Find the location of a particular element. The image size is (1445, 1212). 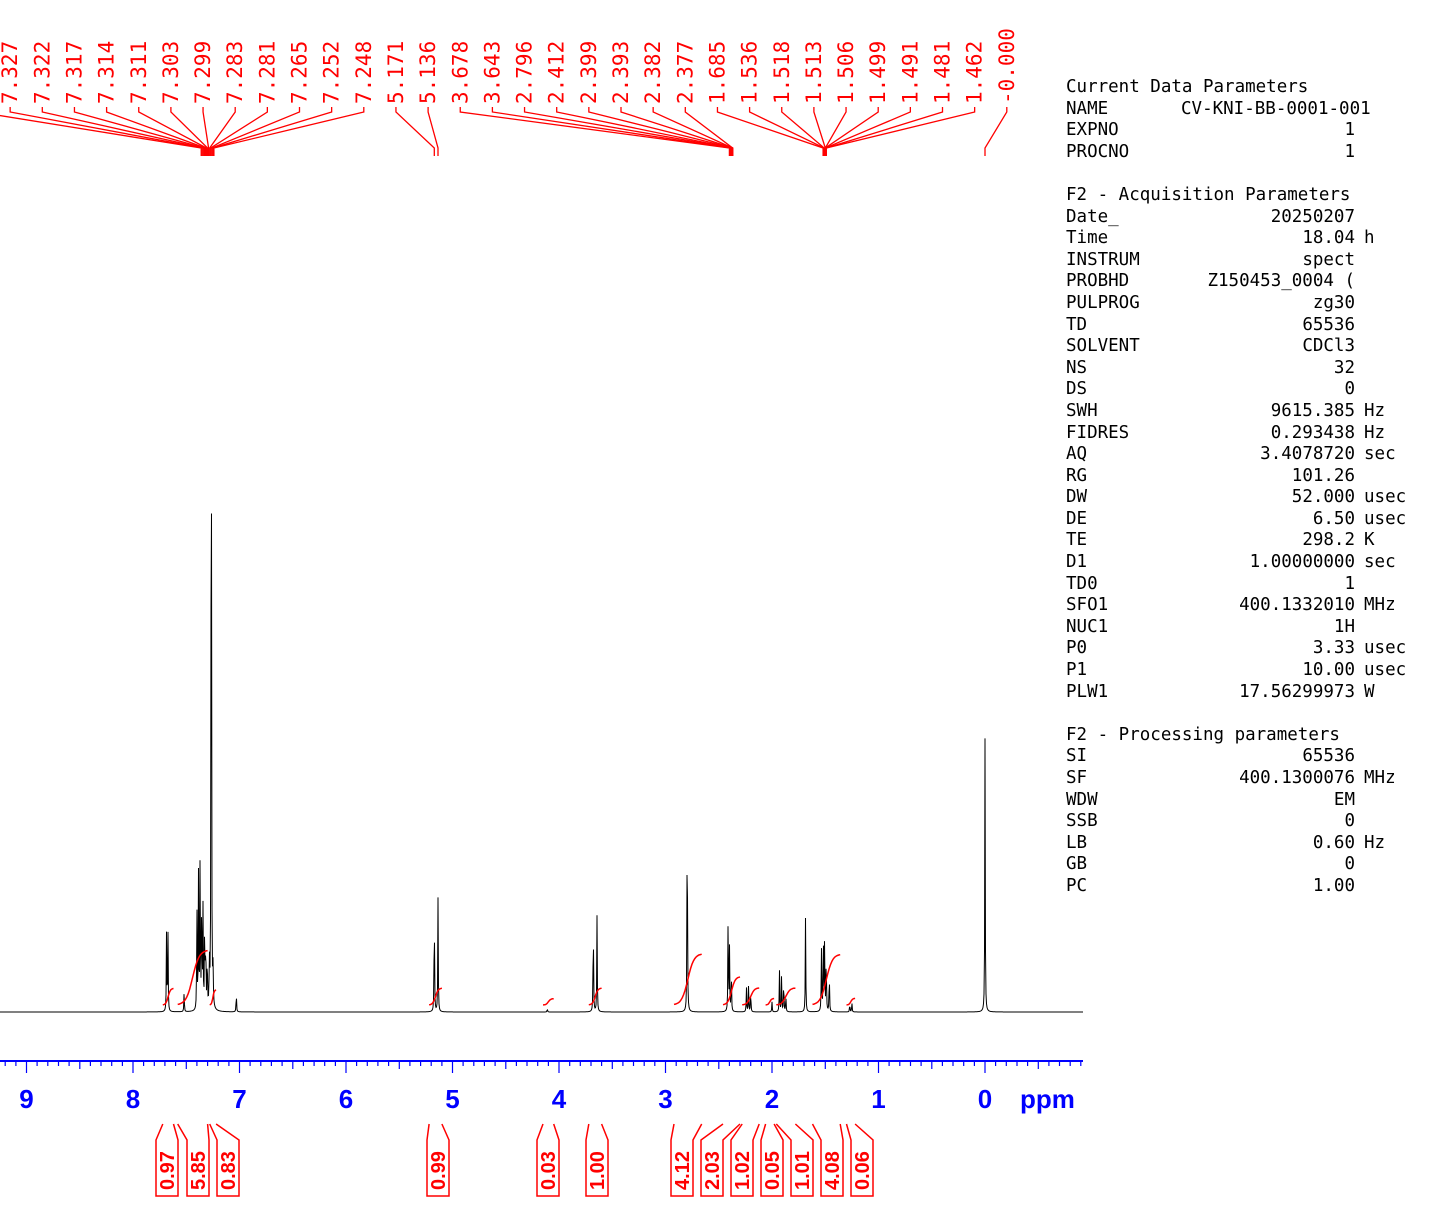

peak-label: 7.265 is located at coordinates (300, 72).